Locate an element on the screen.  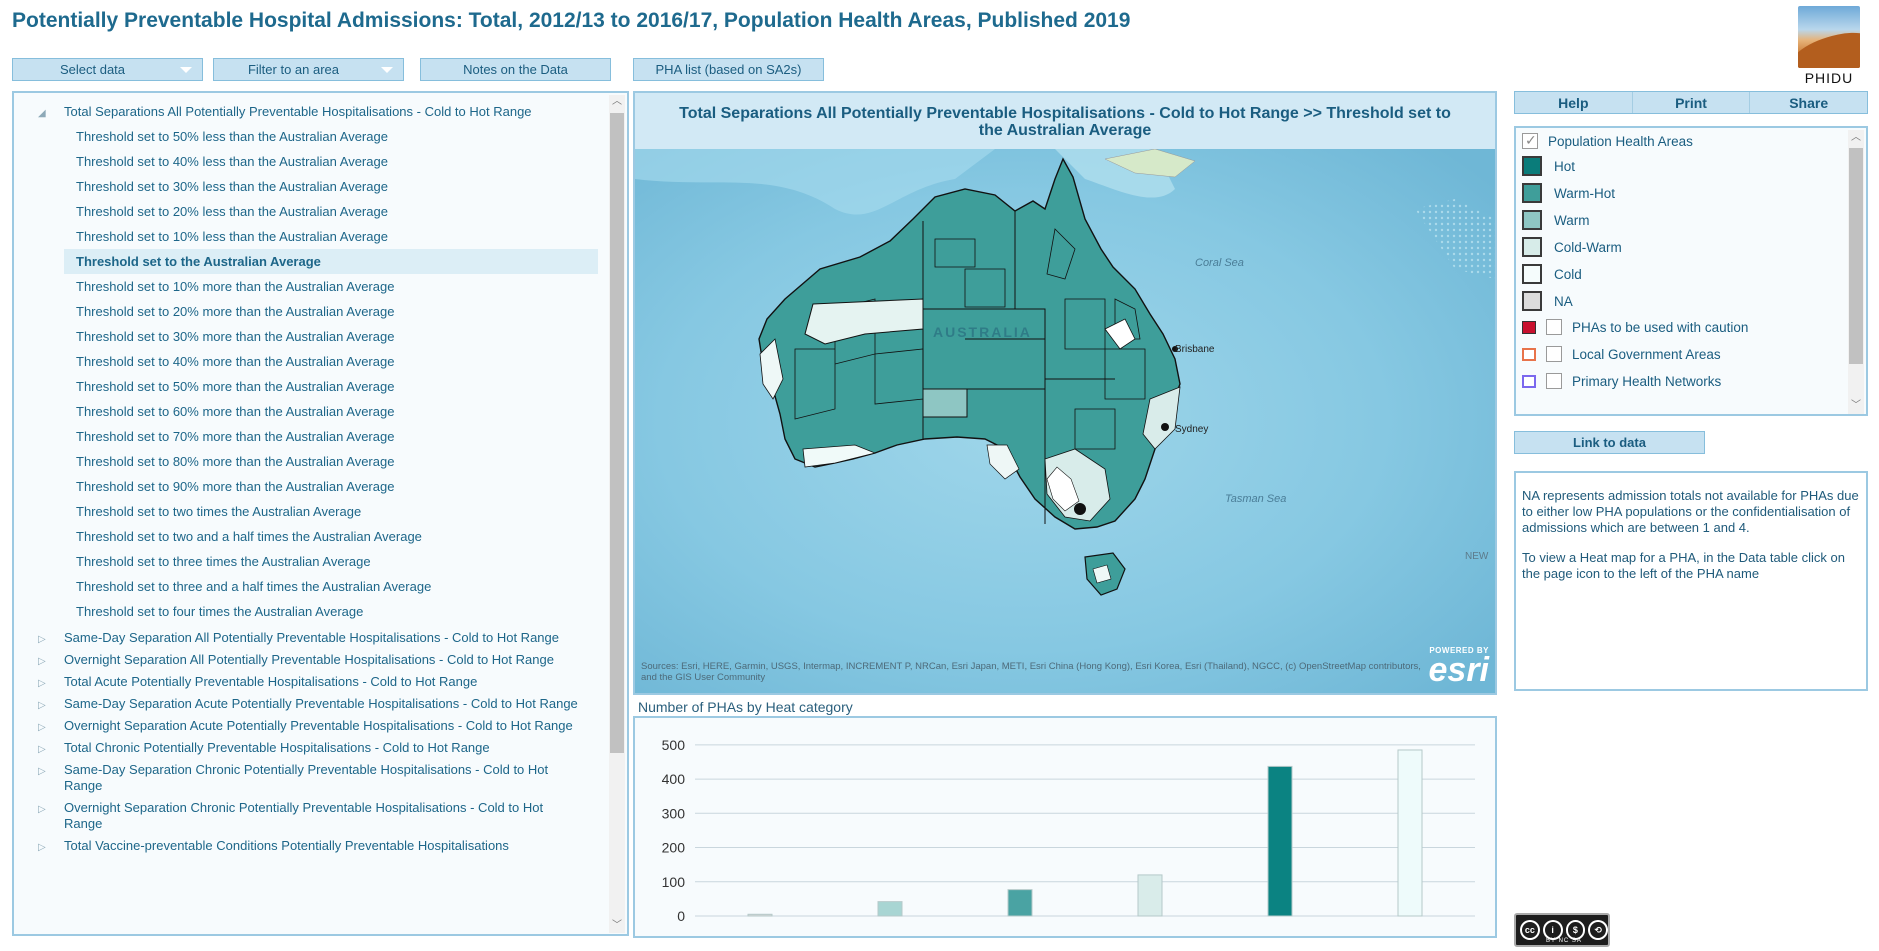
region-cold-warm is located at coordinates (864, 321).